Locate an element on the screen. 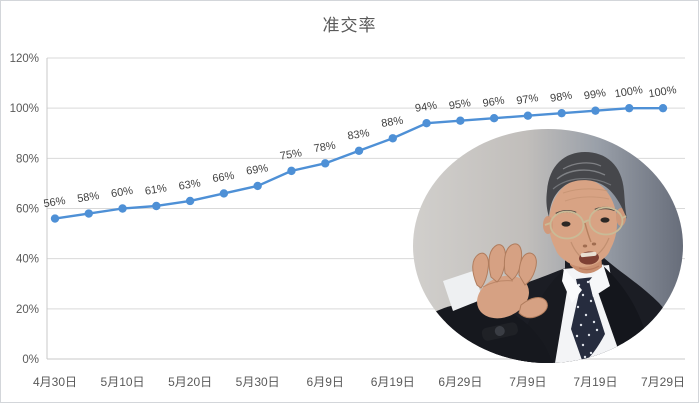 This screenshot has height=403, width=699. y-tick-label: 0% is located at coordinates (30, 360).